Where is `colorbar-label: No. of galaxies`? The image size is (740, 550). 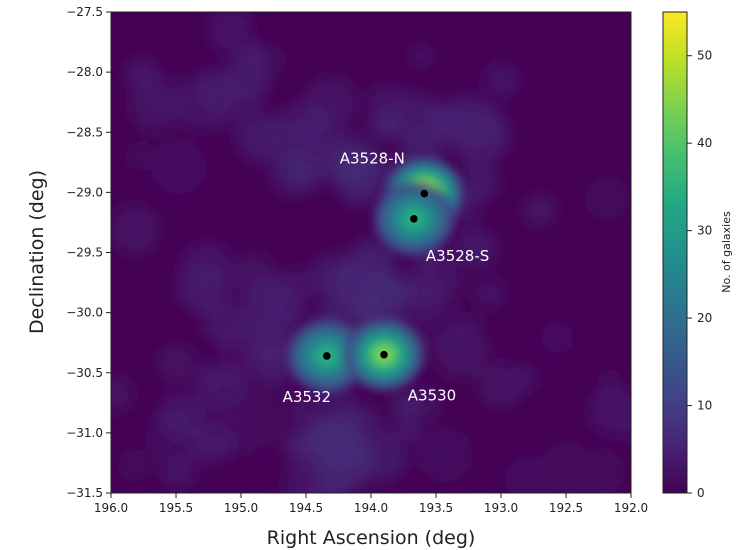
colorbar-label: No. of galaxies is located at coordinates (726, 252).